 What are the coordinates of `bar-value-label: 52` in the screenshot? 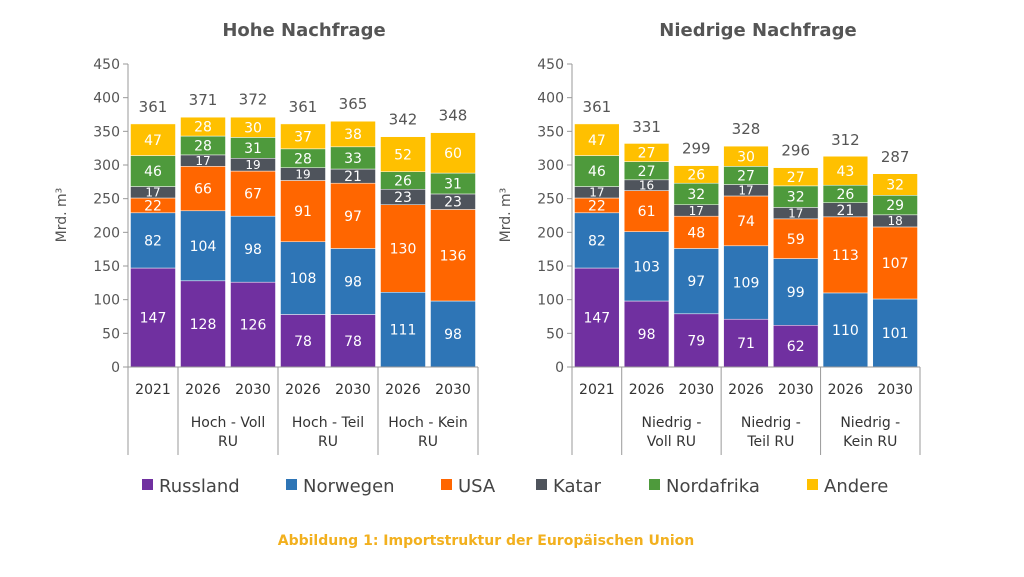 It's located at (403, 155).